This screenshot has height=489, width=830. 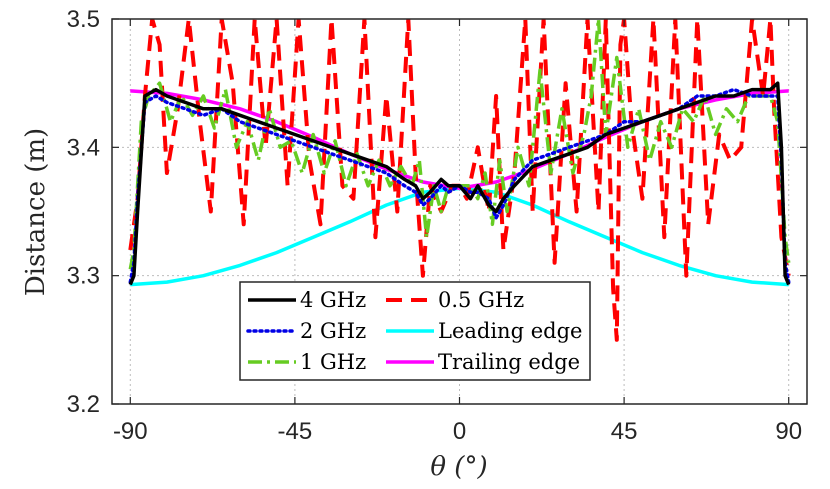 What do you see at coordinates (36, 212) in the screenshot?
I see `y-axis-label: Distance (m)` at bounding box center [36, 212].